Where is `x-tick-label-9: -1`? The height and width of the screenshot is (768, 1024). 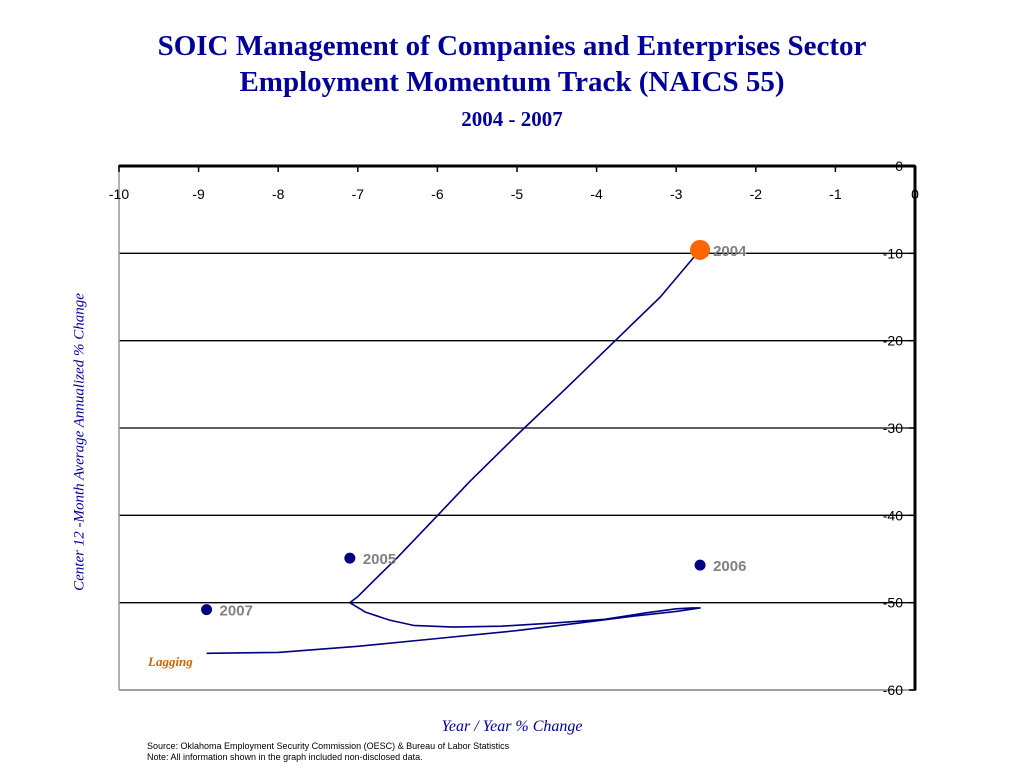 x-tick-label-9: -1 is located at coordinates (835, 194).